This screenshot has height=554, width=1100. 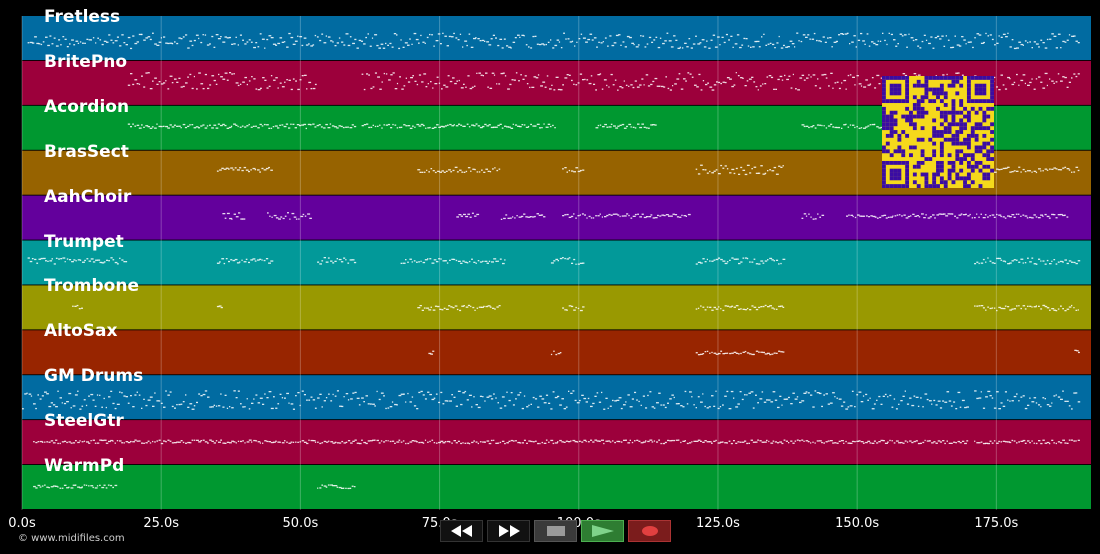 I want to click on rewind-button, so click(x=461, y=531).